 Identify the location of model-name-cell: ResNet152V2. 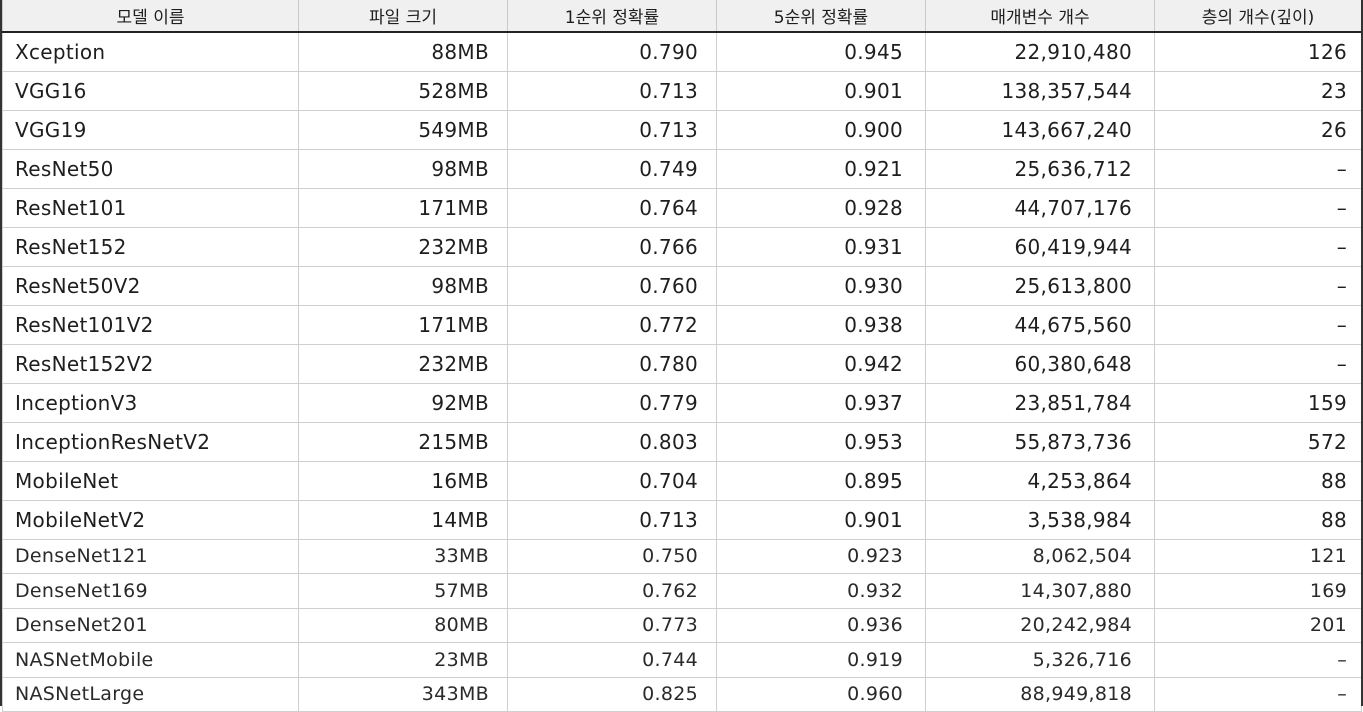
(150, 363).